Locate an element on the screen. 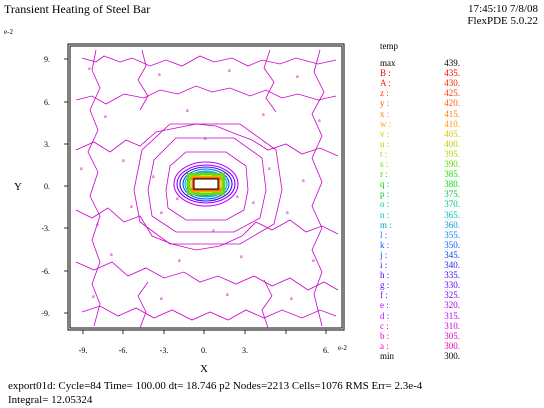 The height and width of the screenshot is (408, 544). legend-entry-label: h : is located at coordinates (385, 275).